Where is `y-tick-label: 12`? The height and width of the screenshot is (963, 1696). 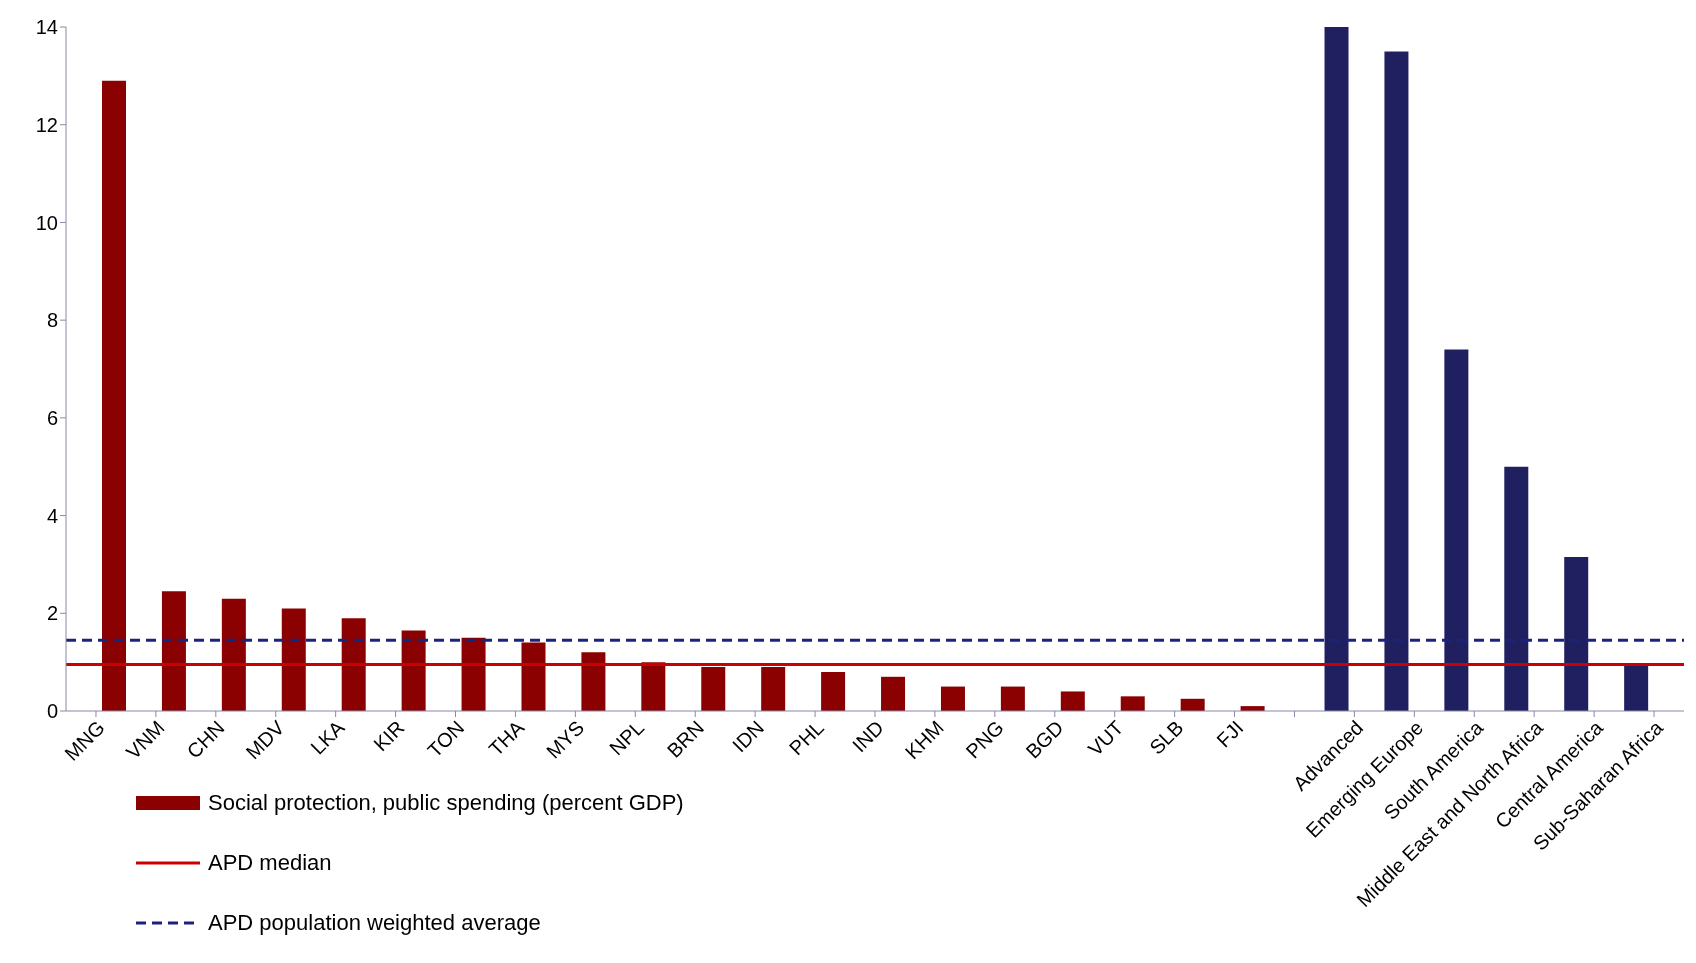 y-tick-label: 12 is located at coordinates (46, 124).